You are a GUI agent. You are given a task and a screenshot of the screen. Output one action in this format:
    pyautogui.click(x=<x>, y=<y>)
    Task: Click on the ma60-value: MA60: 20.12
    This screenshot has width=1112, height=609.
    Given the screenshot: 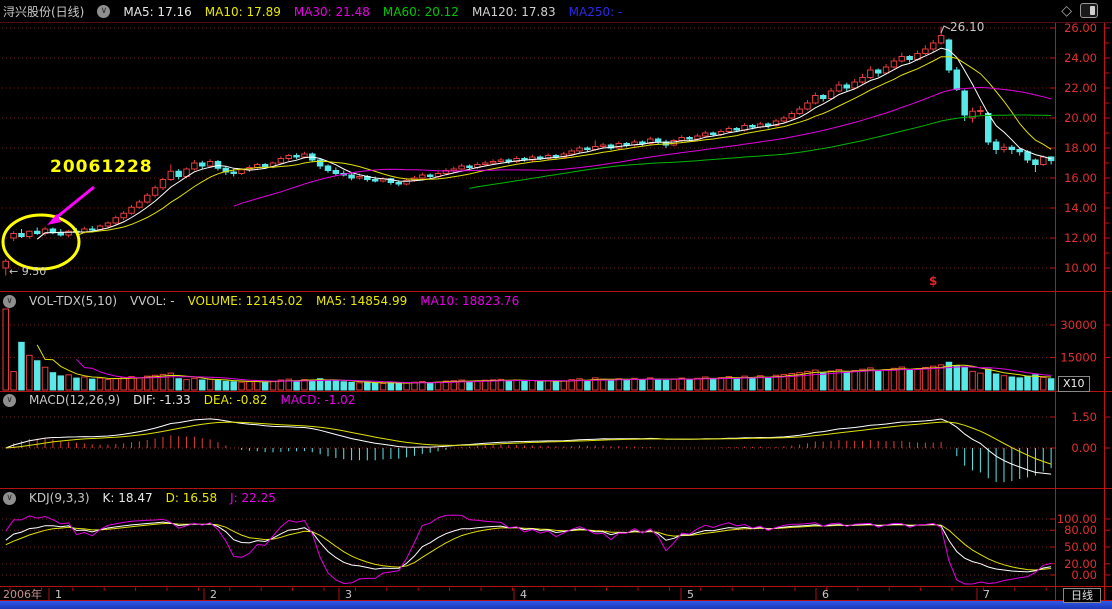 What is the action you would take?
    pyautogui.click(x=420, y=11)
    